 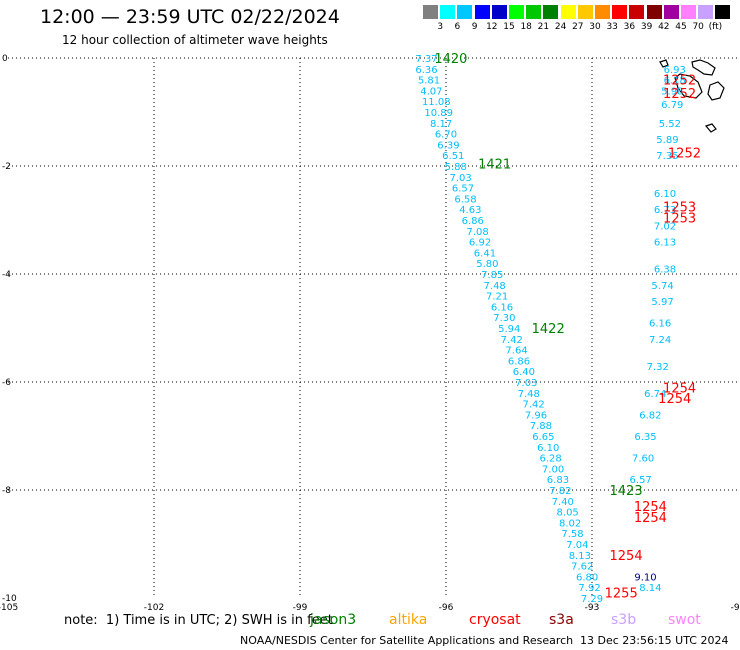 What do you see at coordinates (670, 124) in the screenshot?
I see `wave-height-value: 5.52` at bounding box center [670, 124].